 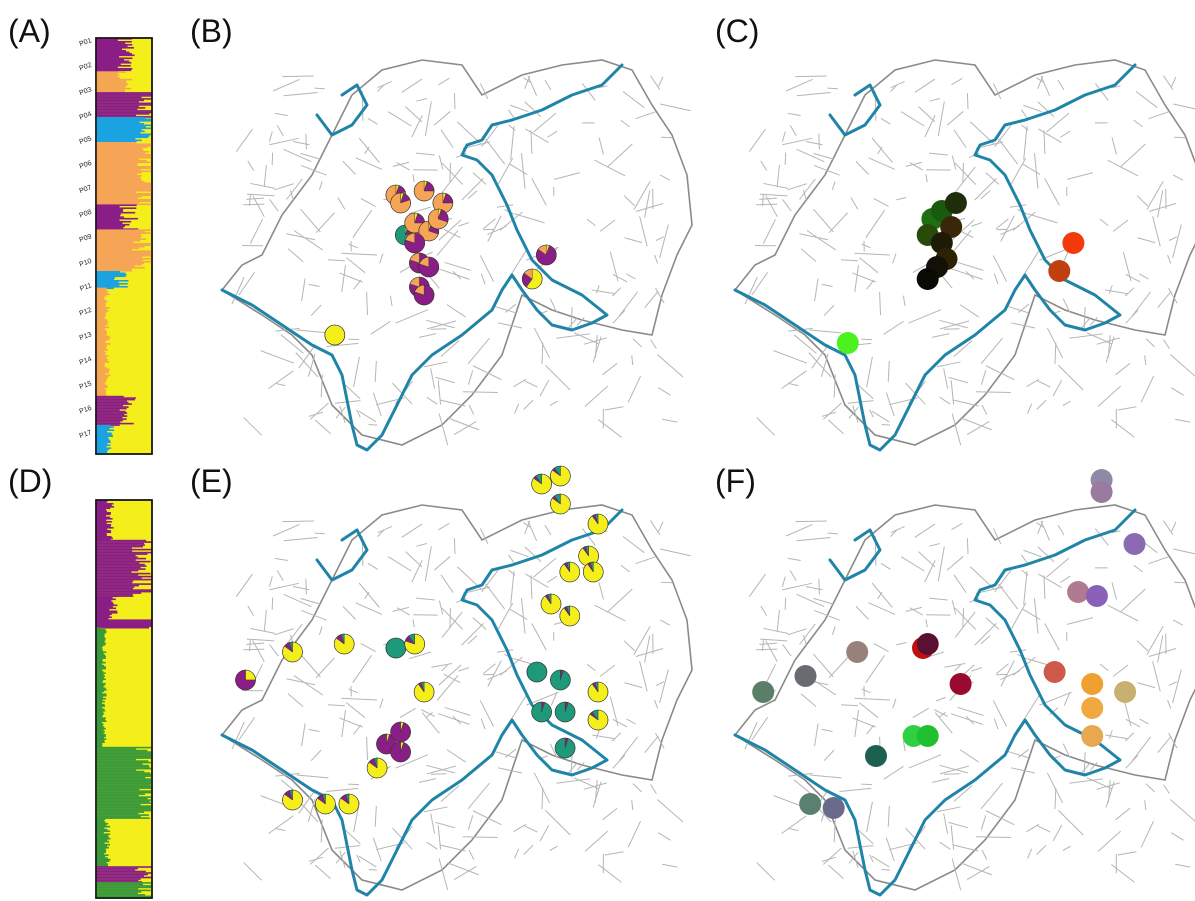 What do you see at coordinates (737, 31) in the screenshot?
I see `panel-label-c: (C)` at bounding box center [737, 31].